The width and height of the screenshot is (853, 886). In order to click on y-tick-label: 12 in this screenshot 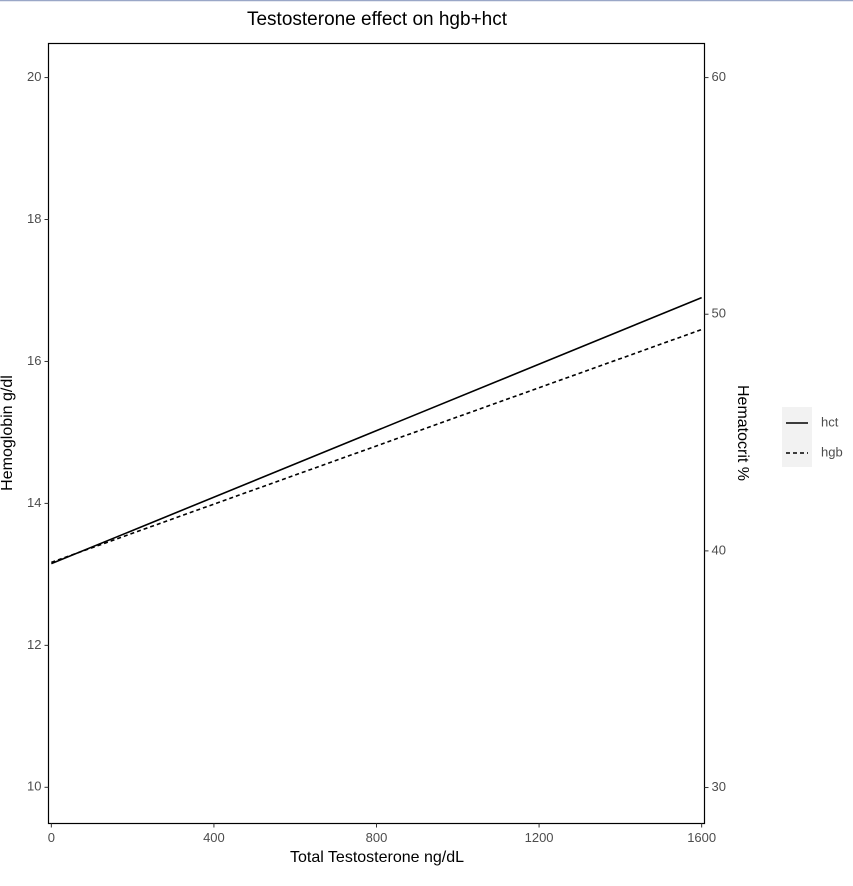, I will do `click(34, 644)`.